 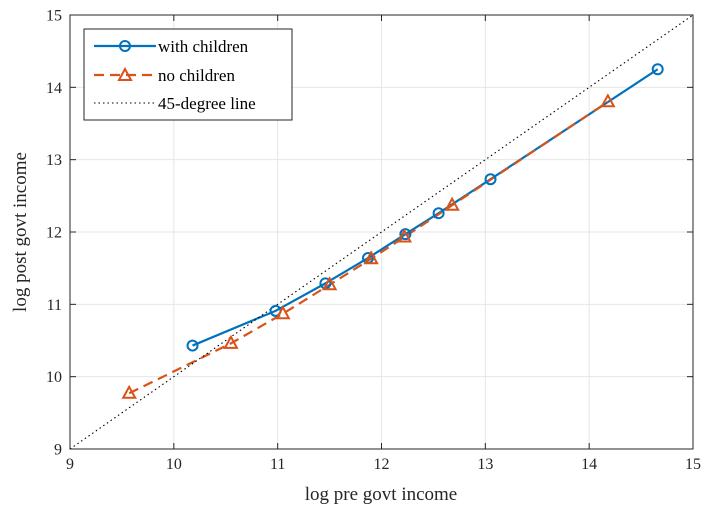 What do you see at coordinates (58, 450) in the screenshot?
I see `y-tick-label: 9` at bounding box center [58, 450].